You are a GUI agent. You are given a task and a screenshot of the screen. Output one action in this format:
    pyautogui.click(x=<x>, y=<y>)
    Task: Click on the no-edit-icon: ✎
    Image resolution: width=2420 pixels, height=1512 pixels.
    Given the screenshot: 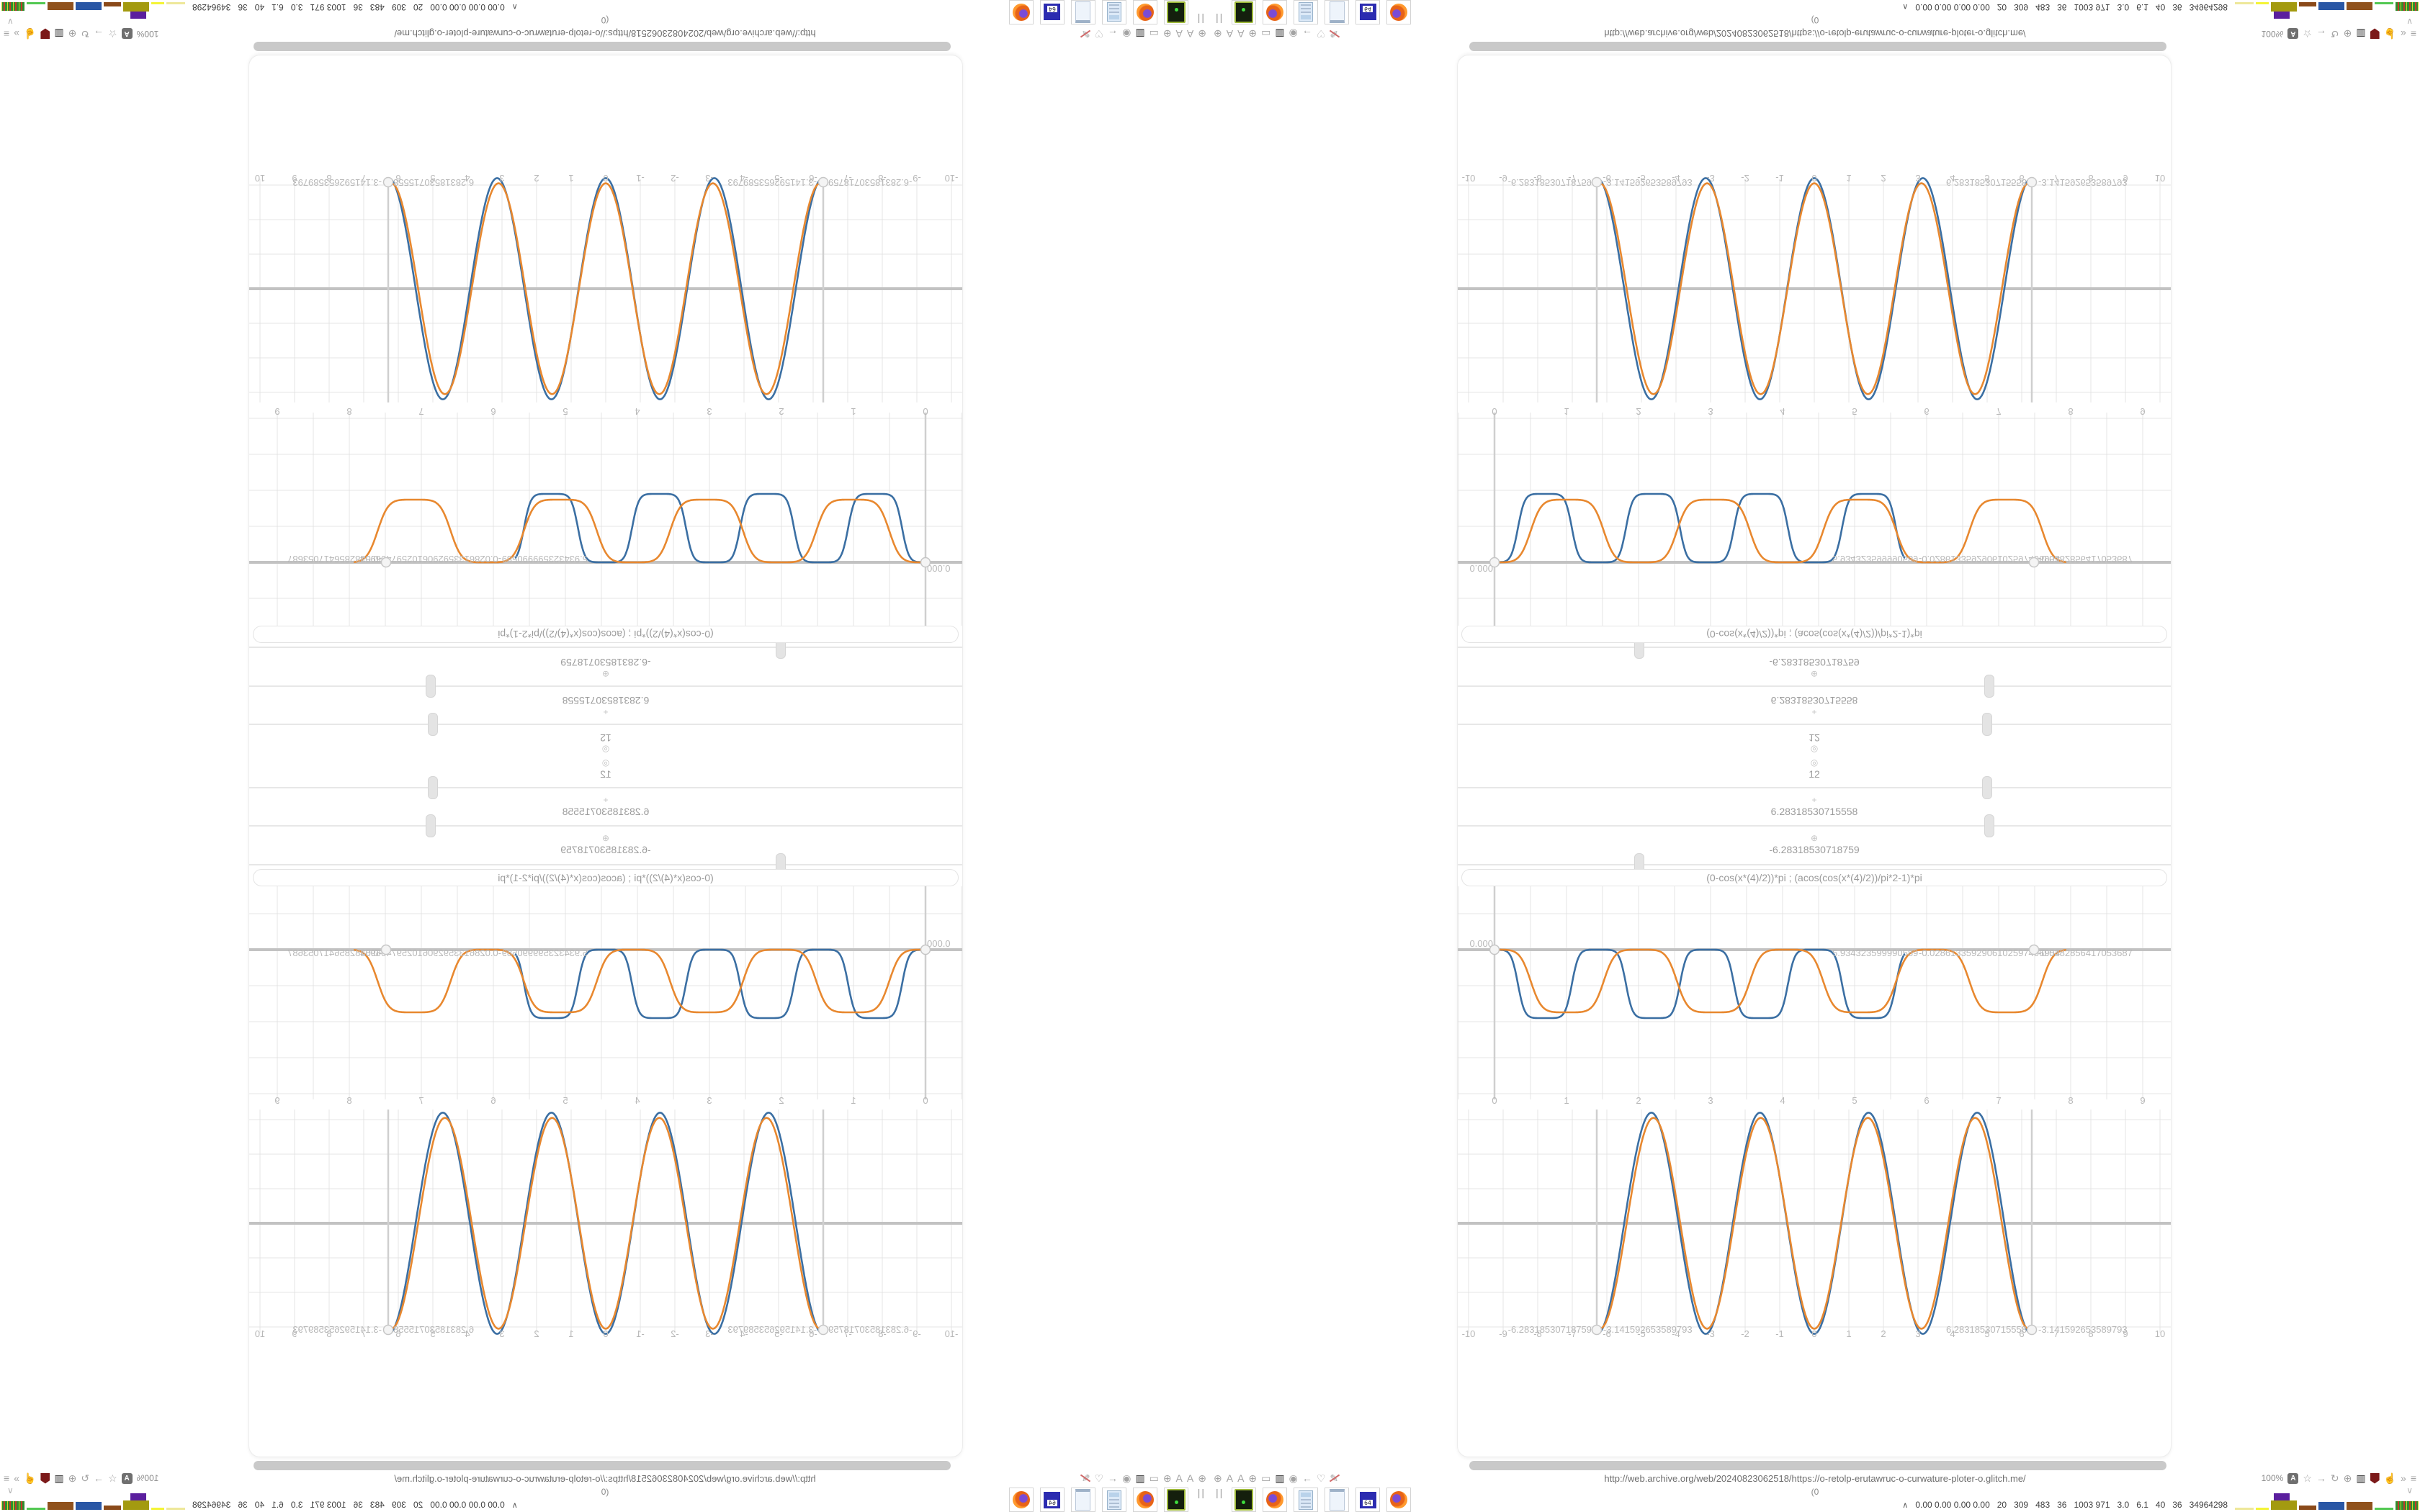 What is the action you would take?
    pyautogui.click(x=1334, y=1478)
    